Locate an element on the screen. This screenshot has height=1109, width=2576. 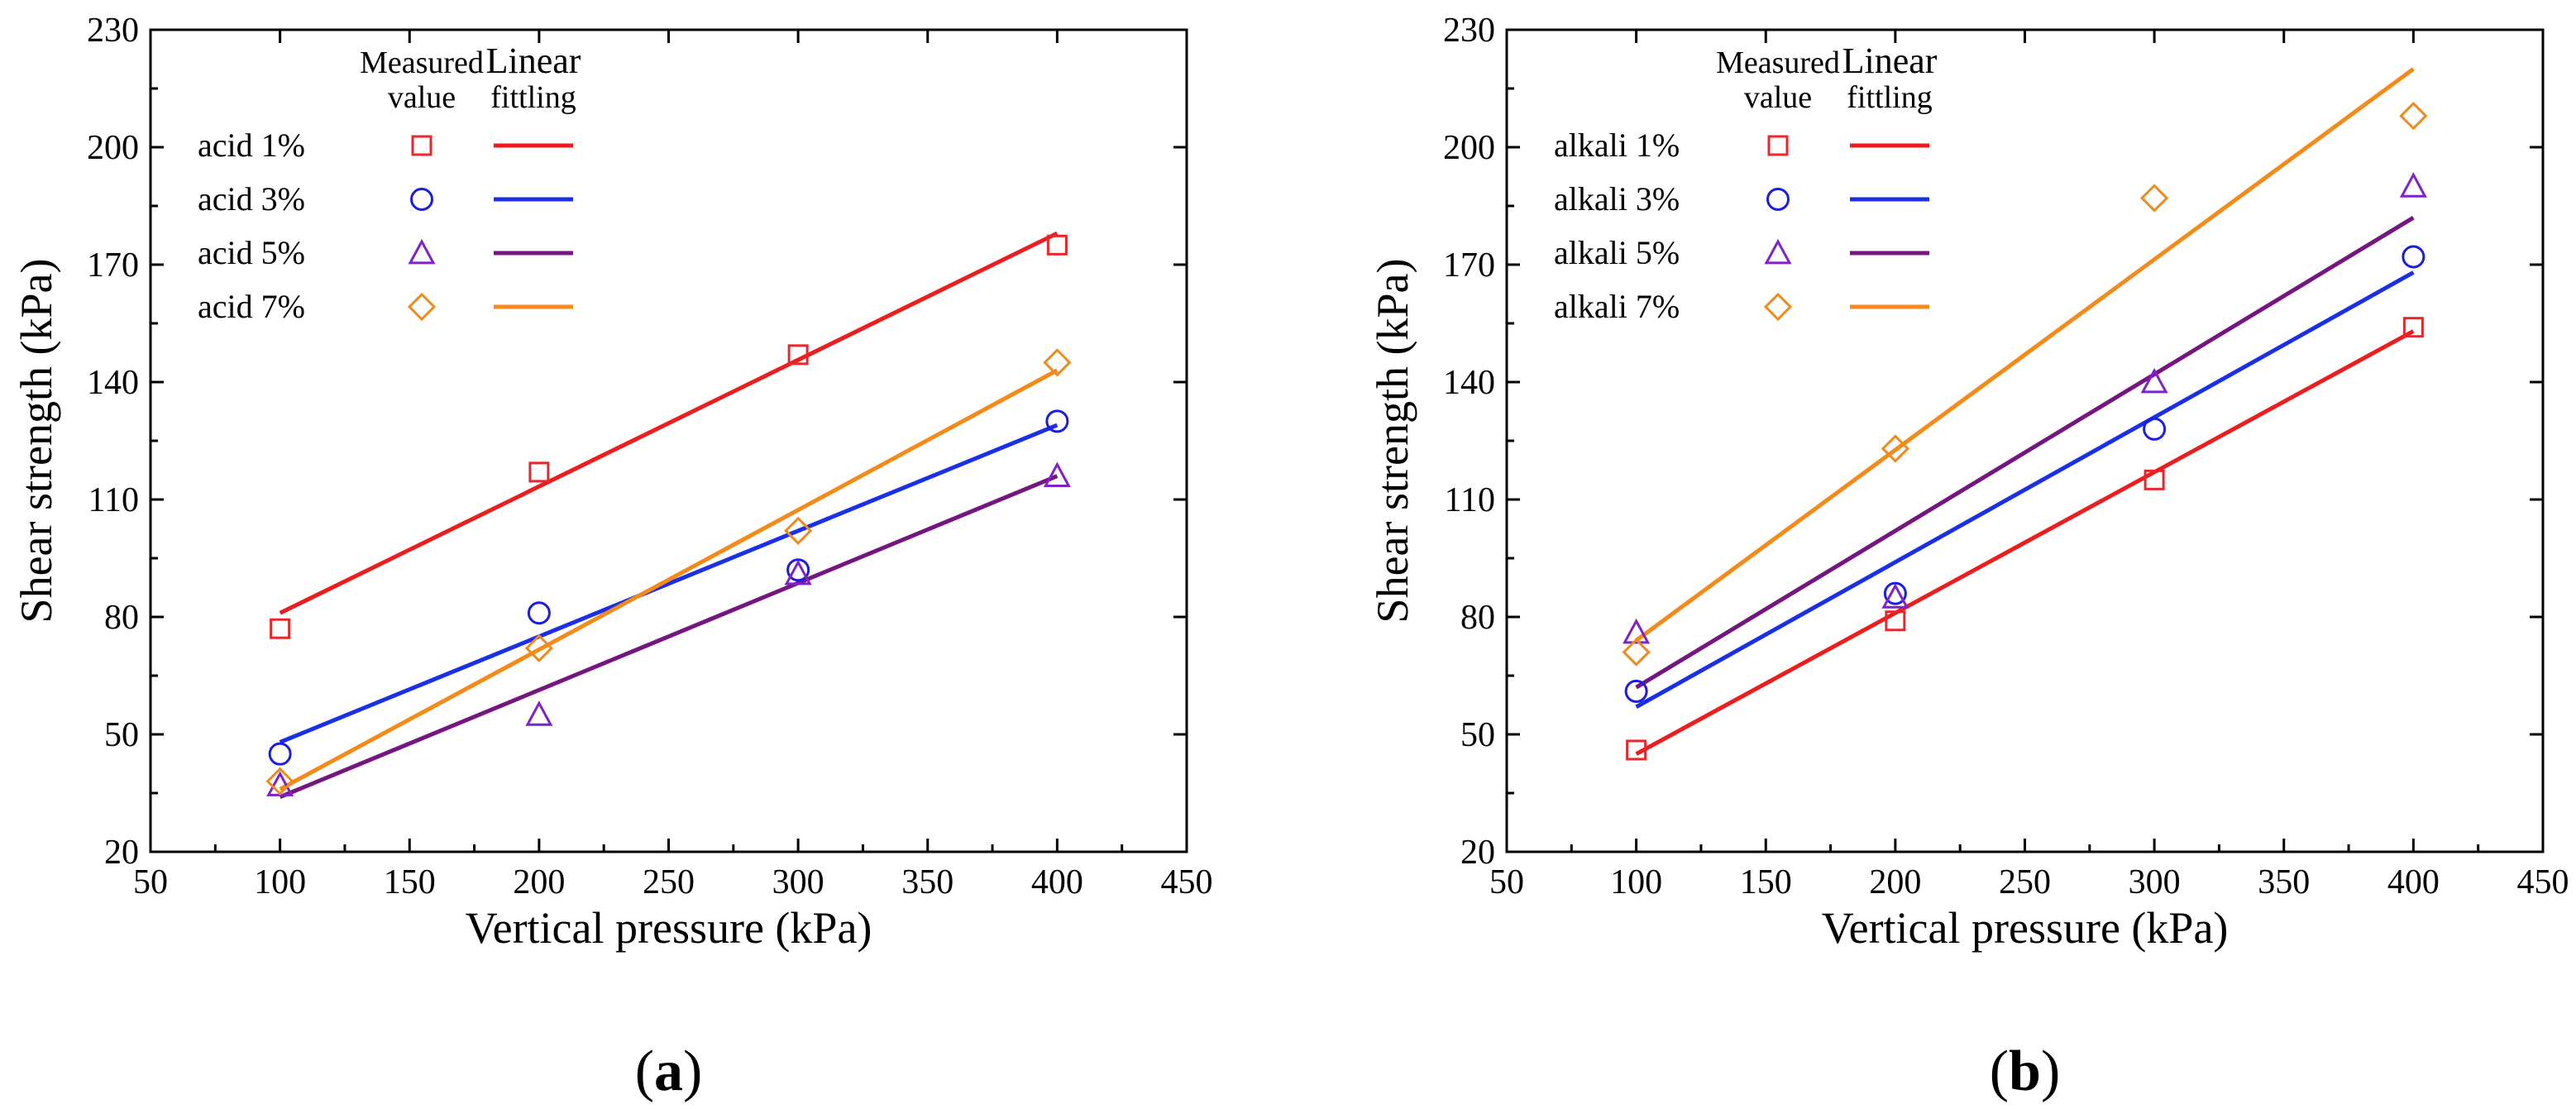
legend-marker-alkali-3- is located at coordinates (1778, 199).